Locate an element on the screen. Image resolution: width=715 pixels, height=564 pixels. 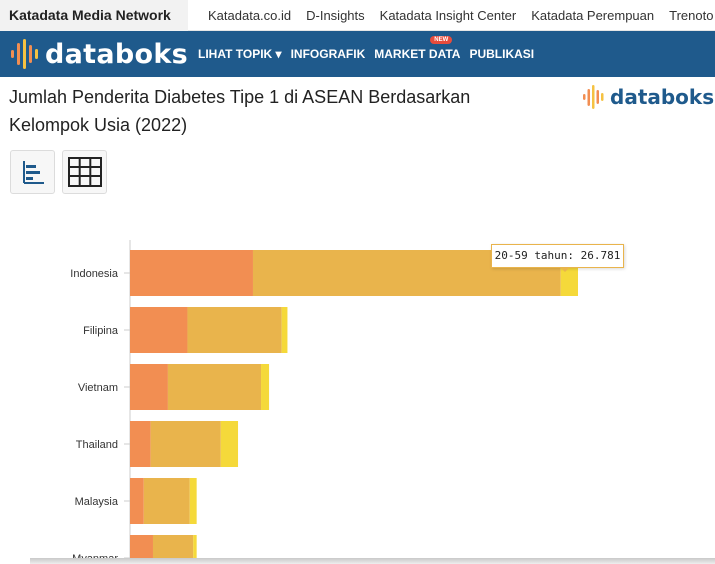
tooltip-pointer is located at coordinates (565, 269).